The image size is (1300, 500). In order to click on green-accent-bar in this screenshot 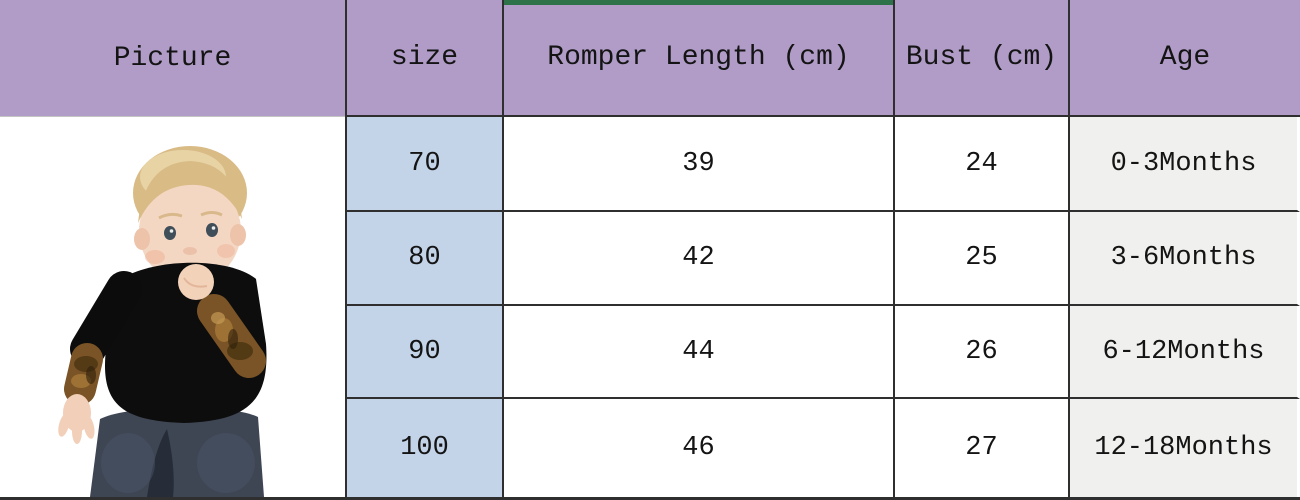, I will do `click(698, 2)`.